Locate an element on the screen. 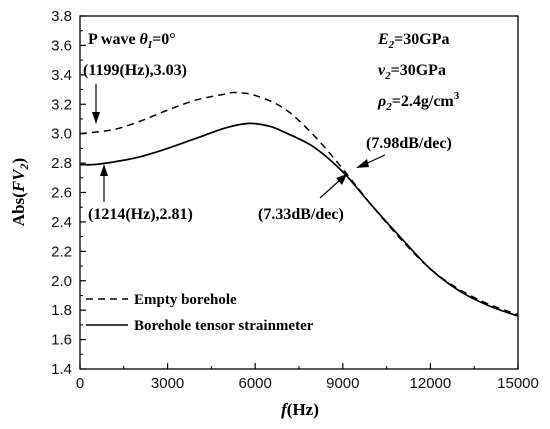 This screenshot has height=429, width=550. y-tick-label: 2.0 is located at coordinates (61, 281).